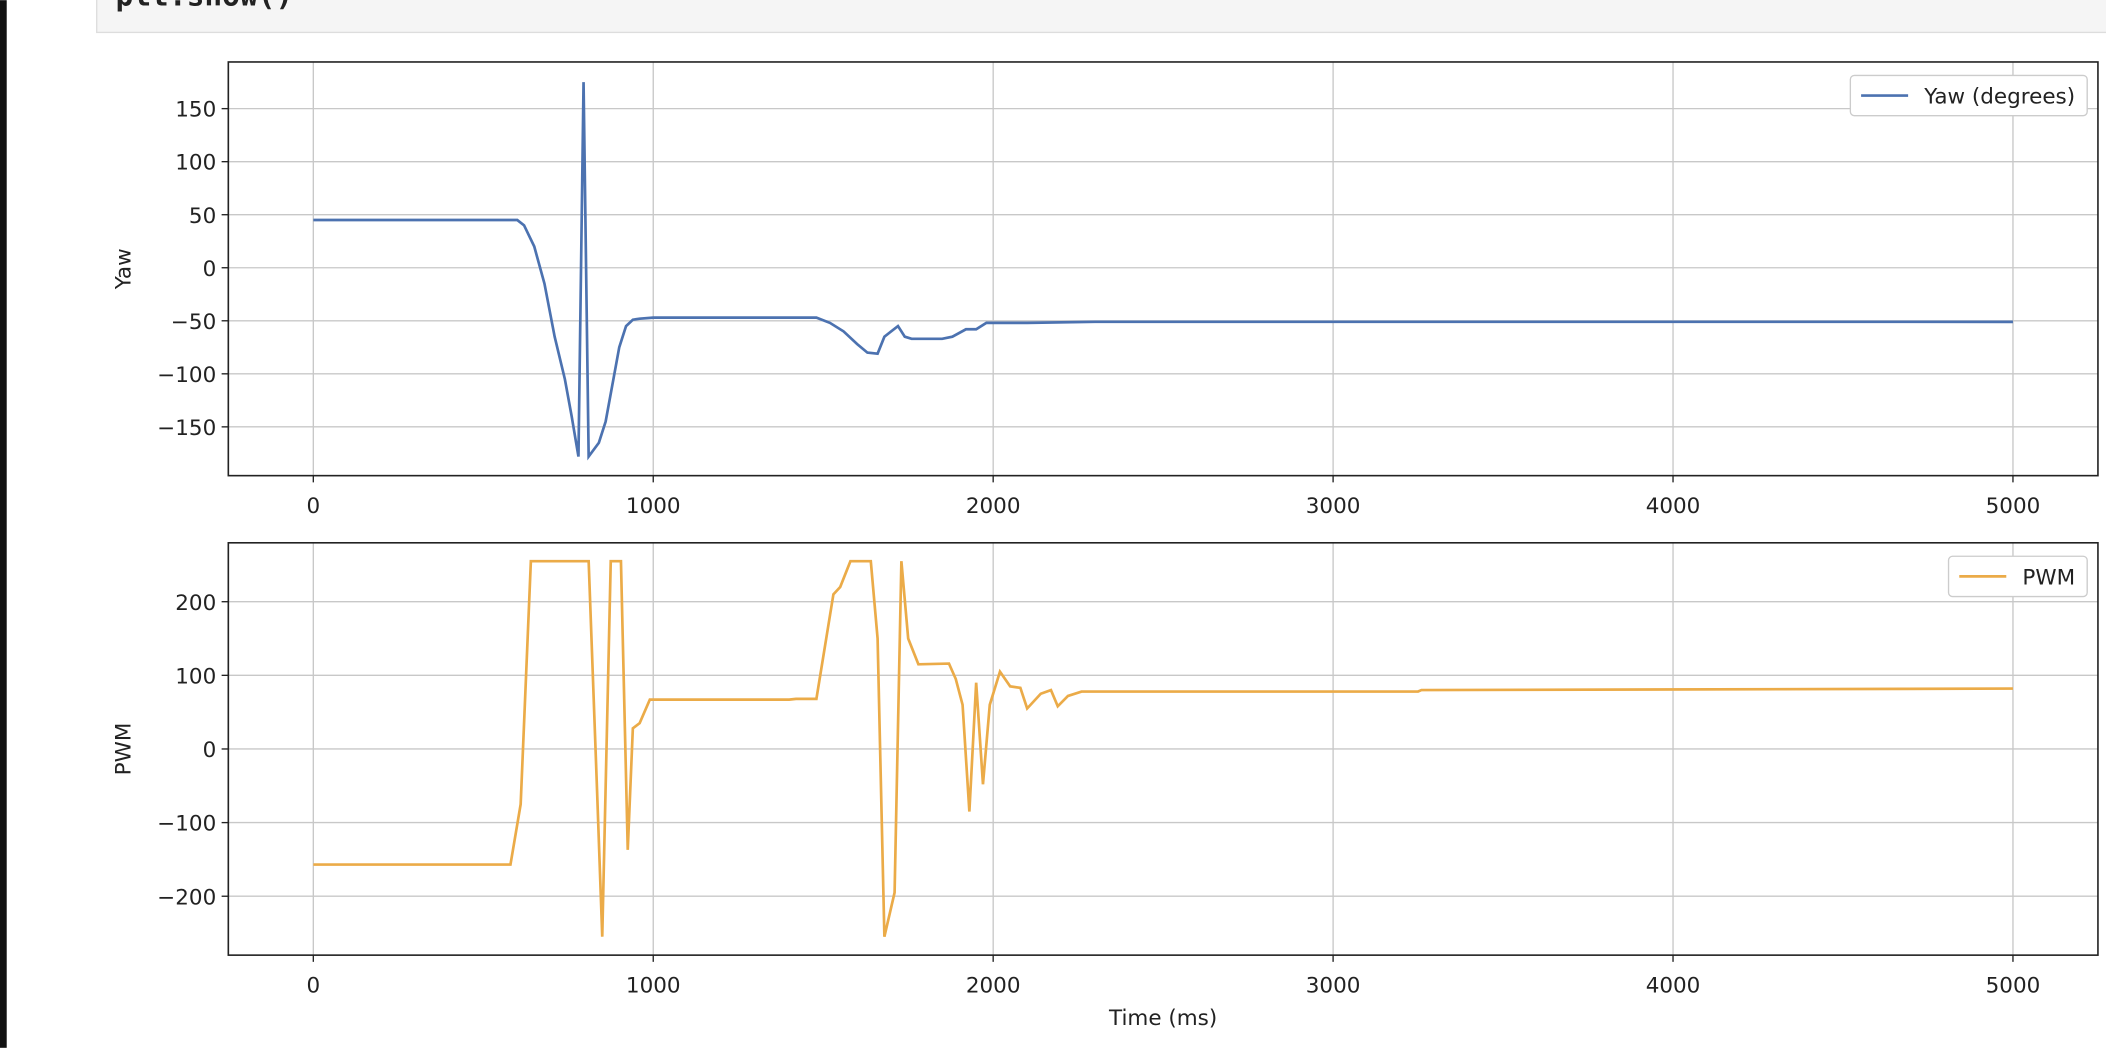  I want to click on y-tick-label: 200, so click(195, 603).